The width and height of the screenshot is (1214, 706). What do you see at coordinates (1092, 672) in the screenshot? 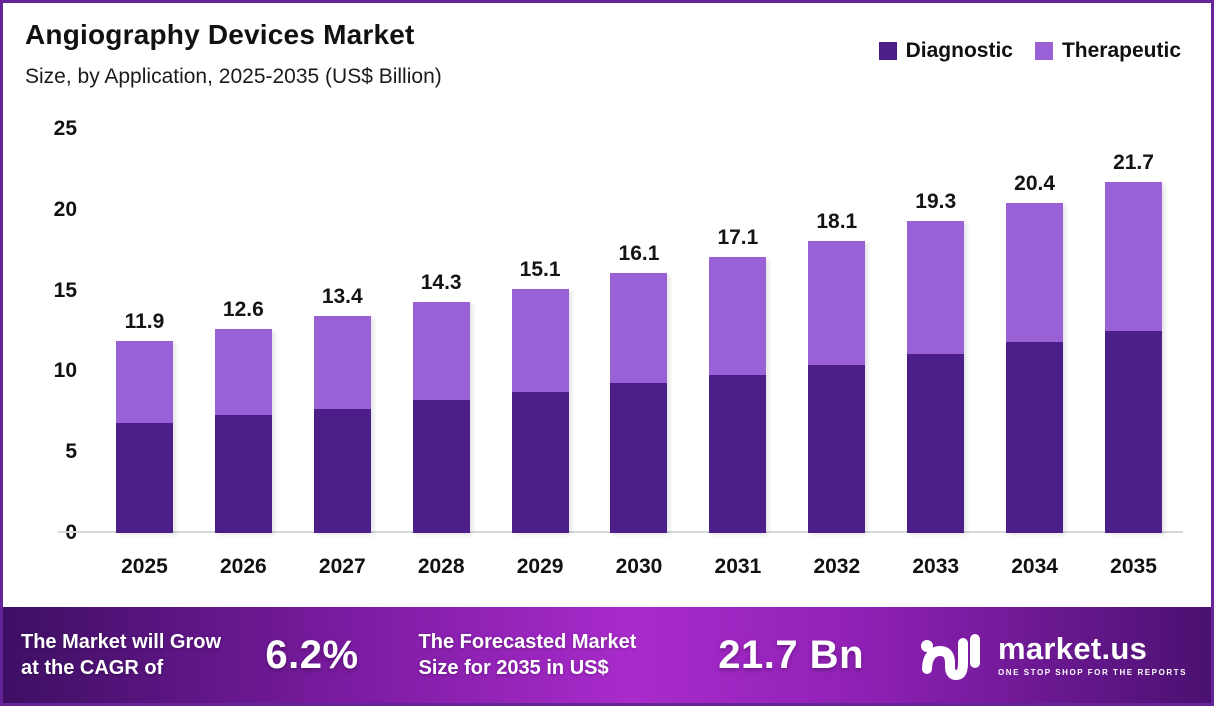
I see `logo-tagline: ONE STOP SHOP FOR THE REPORTS` at bounding box center [1092, 672].